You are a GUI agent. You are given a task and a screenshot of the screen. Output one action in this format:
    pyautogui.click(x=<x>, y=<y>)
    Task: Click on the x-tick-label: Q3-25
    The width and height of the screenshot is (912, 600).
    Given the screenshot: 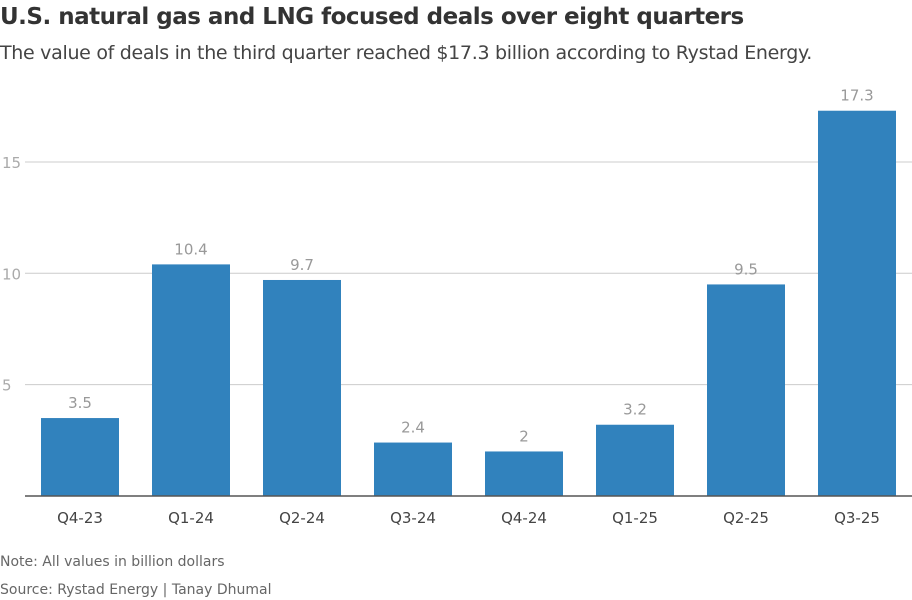 What is the action you would take?
    pyautogui.click(x=857, y=518)
    